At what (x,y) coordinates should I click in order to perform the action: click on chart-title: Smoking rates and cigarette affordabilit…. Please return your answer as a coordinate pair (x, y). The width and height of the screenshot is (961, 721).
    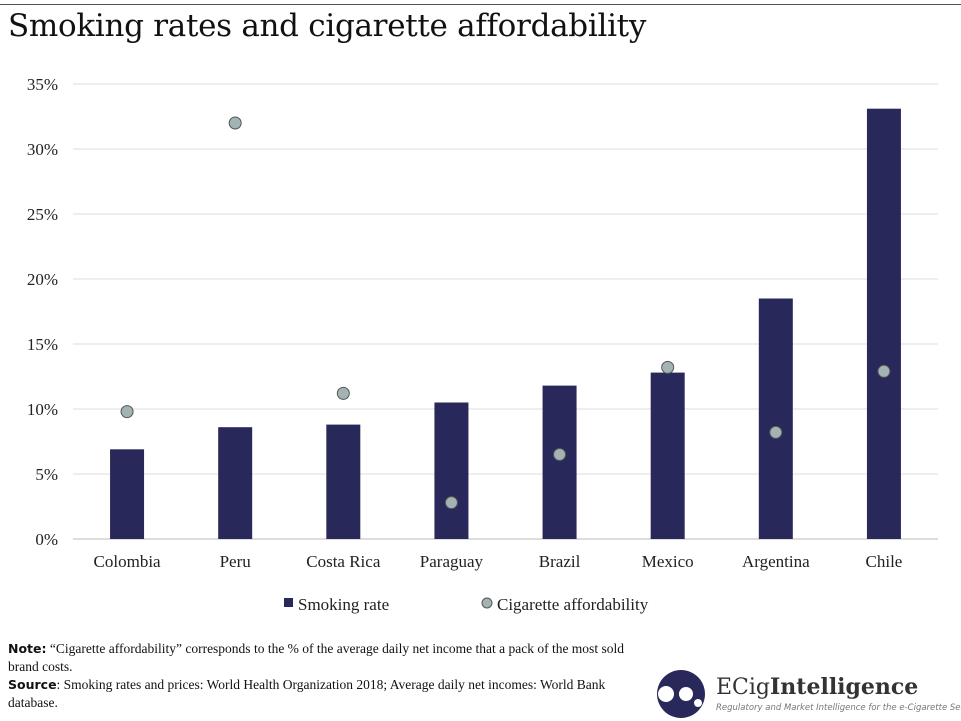
    Looking at the image, I should click on (327, 26).